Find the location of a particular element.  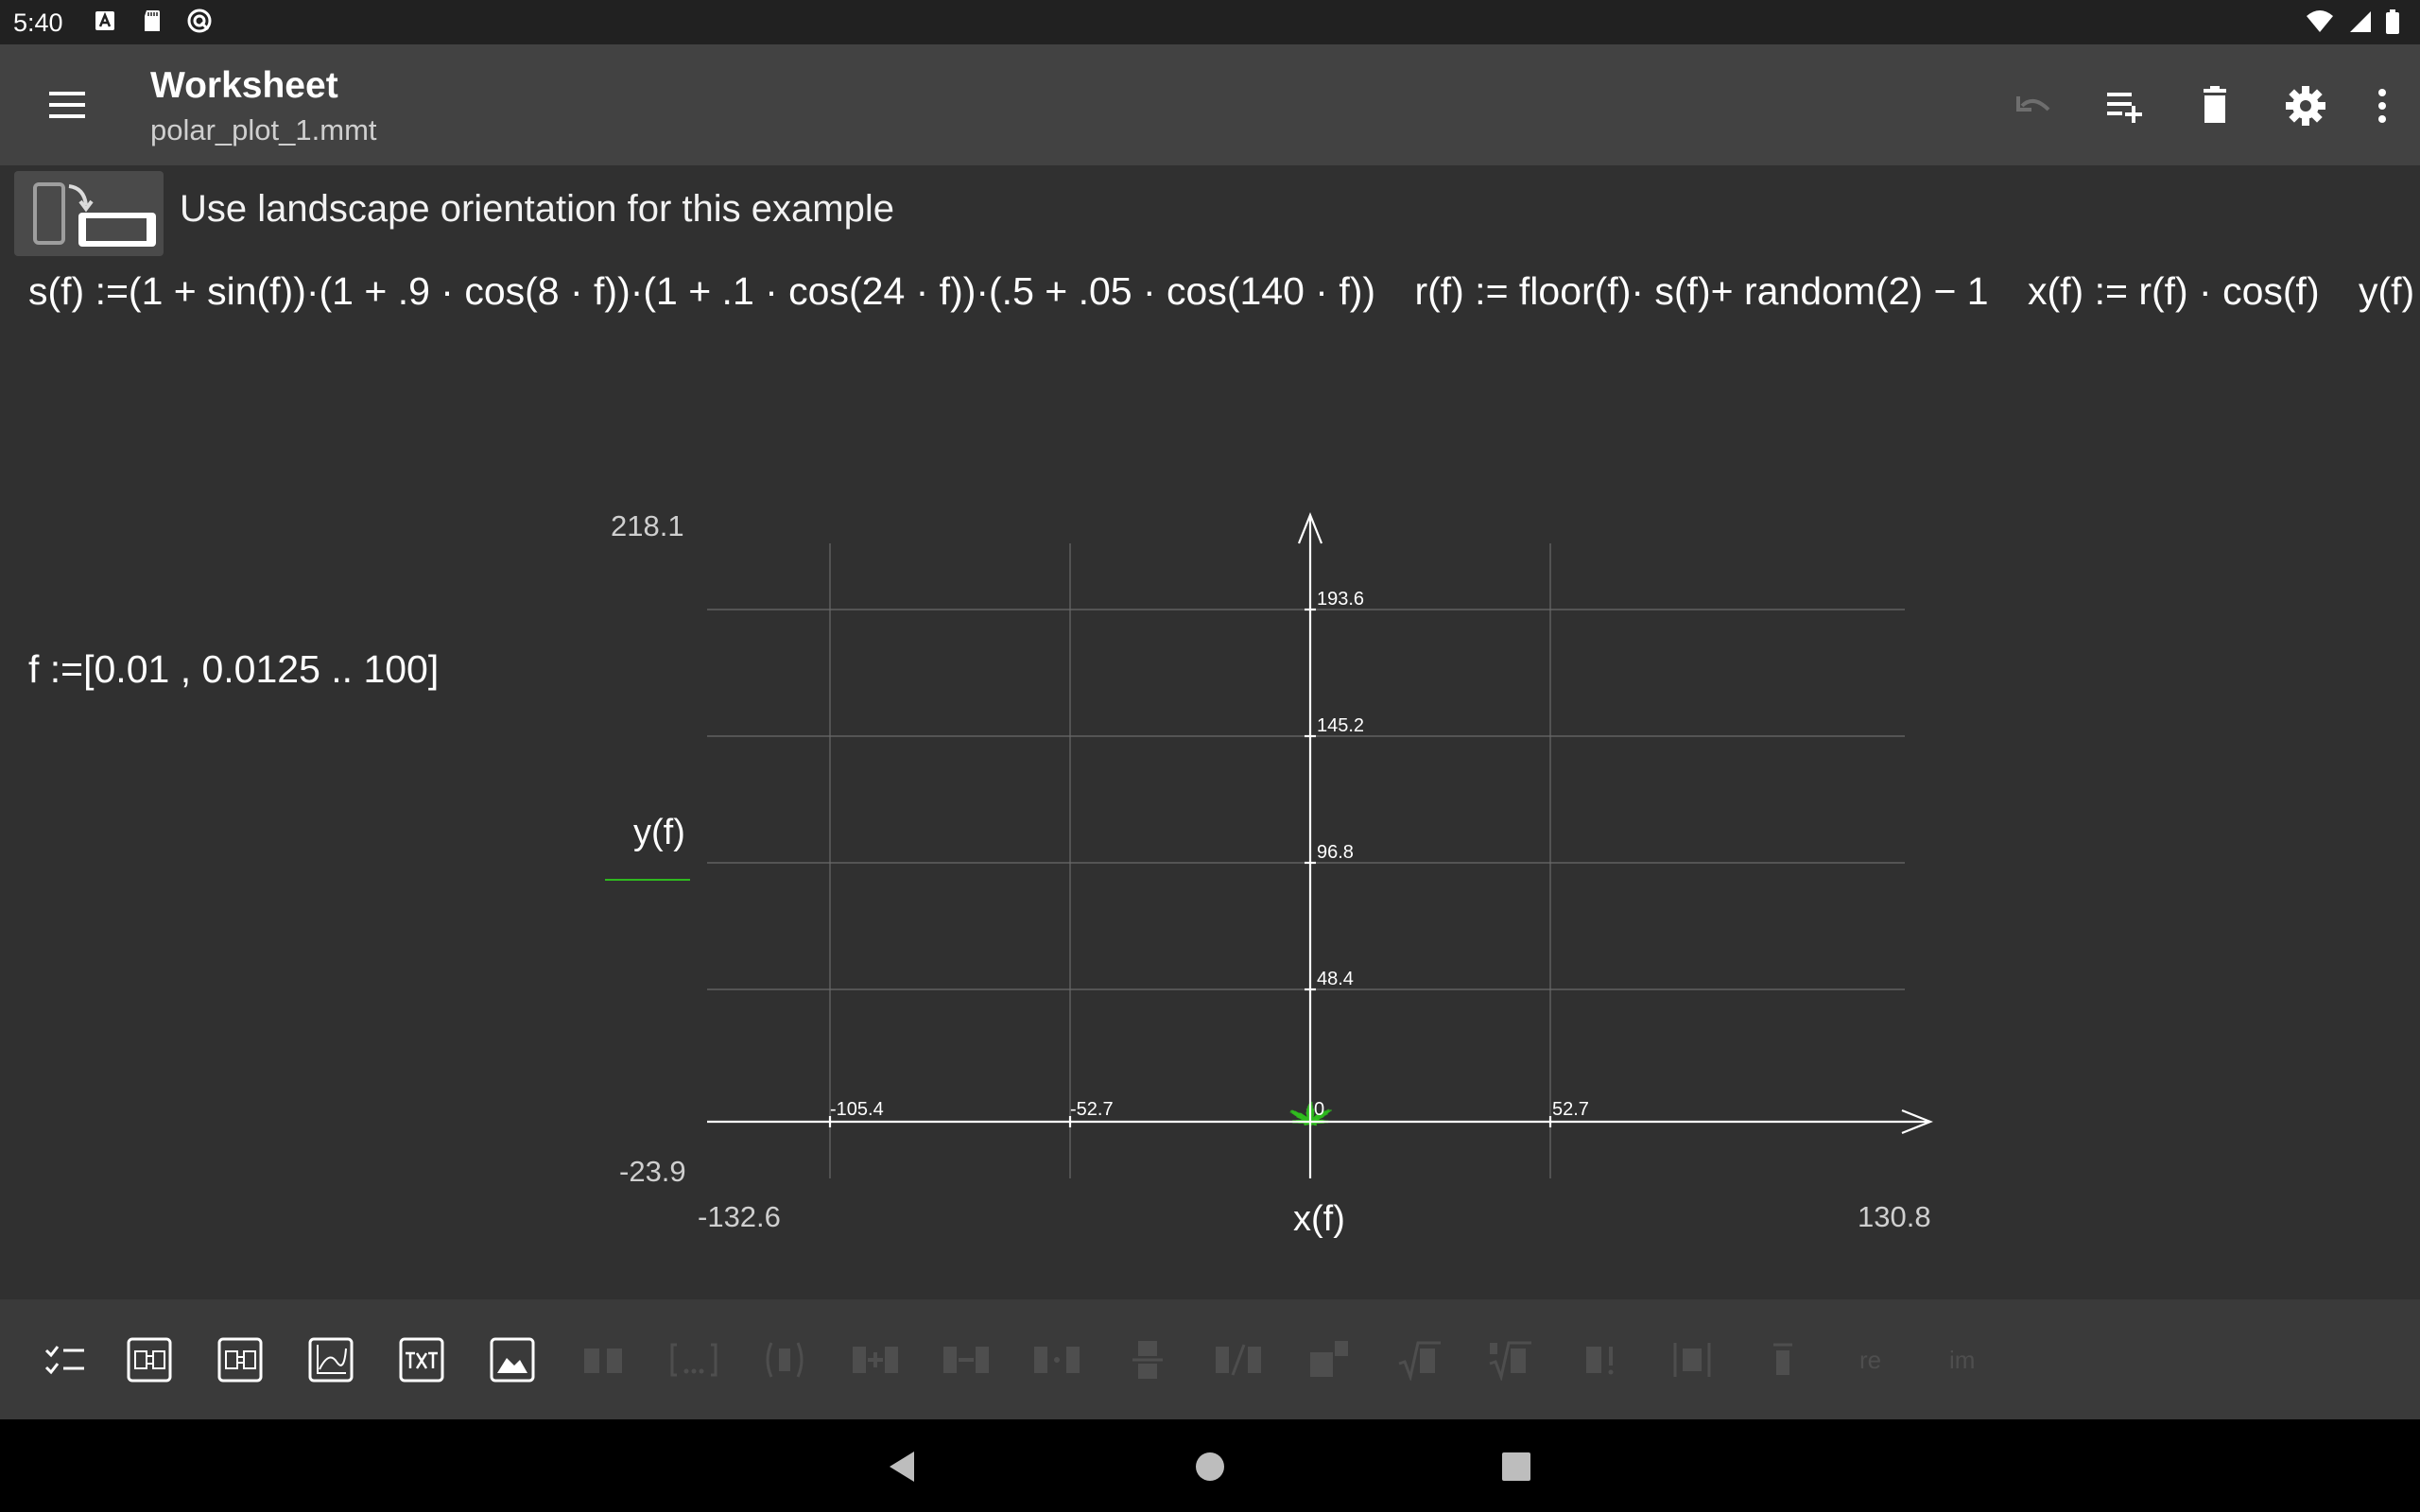

range-definition: f :=[0.01 , 0.0125 .. 100] is located at coordinates (234, 669).